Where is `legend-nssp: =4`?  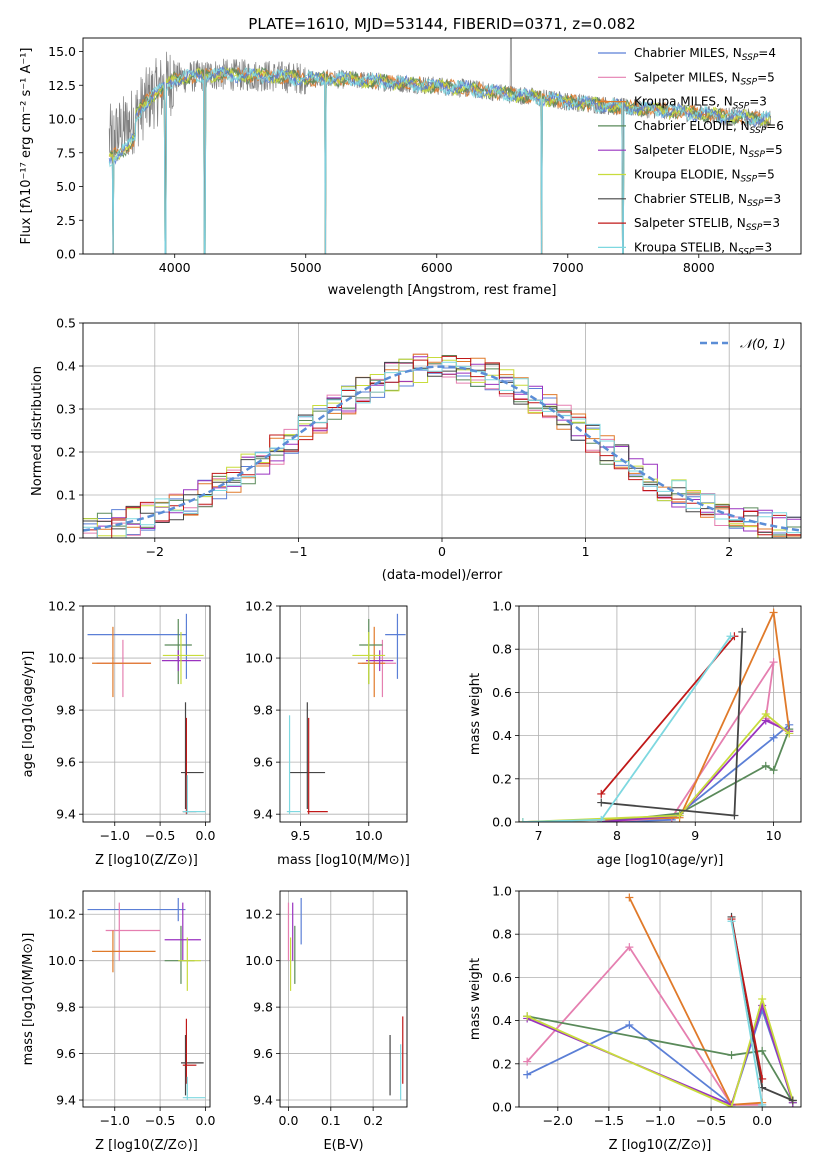
legend-nssp: =4 is located at coordinates (767, 53).